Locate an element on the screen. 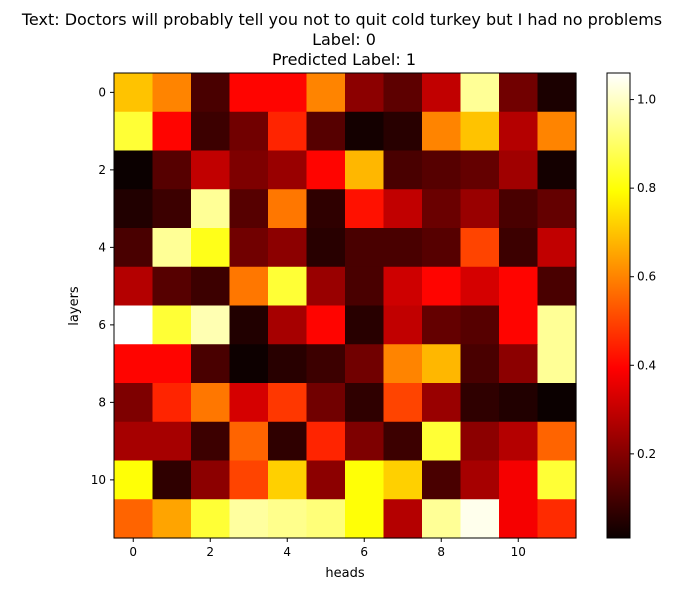 This screenshot has width=689, height=589. heatmap-cell-r11-c4 is located at coordinates (288, 519).